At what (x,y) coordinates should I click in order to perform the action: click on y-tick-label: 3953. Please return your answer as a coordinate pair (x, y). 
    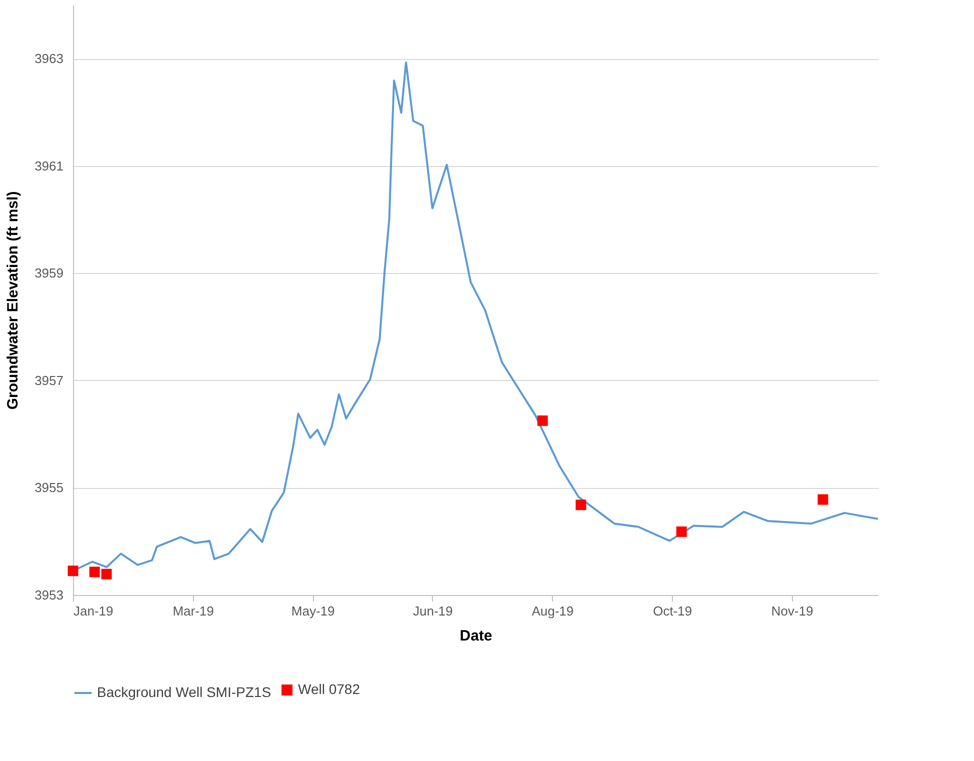
    Looking at the image, I should click on (49, 595).